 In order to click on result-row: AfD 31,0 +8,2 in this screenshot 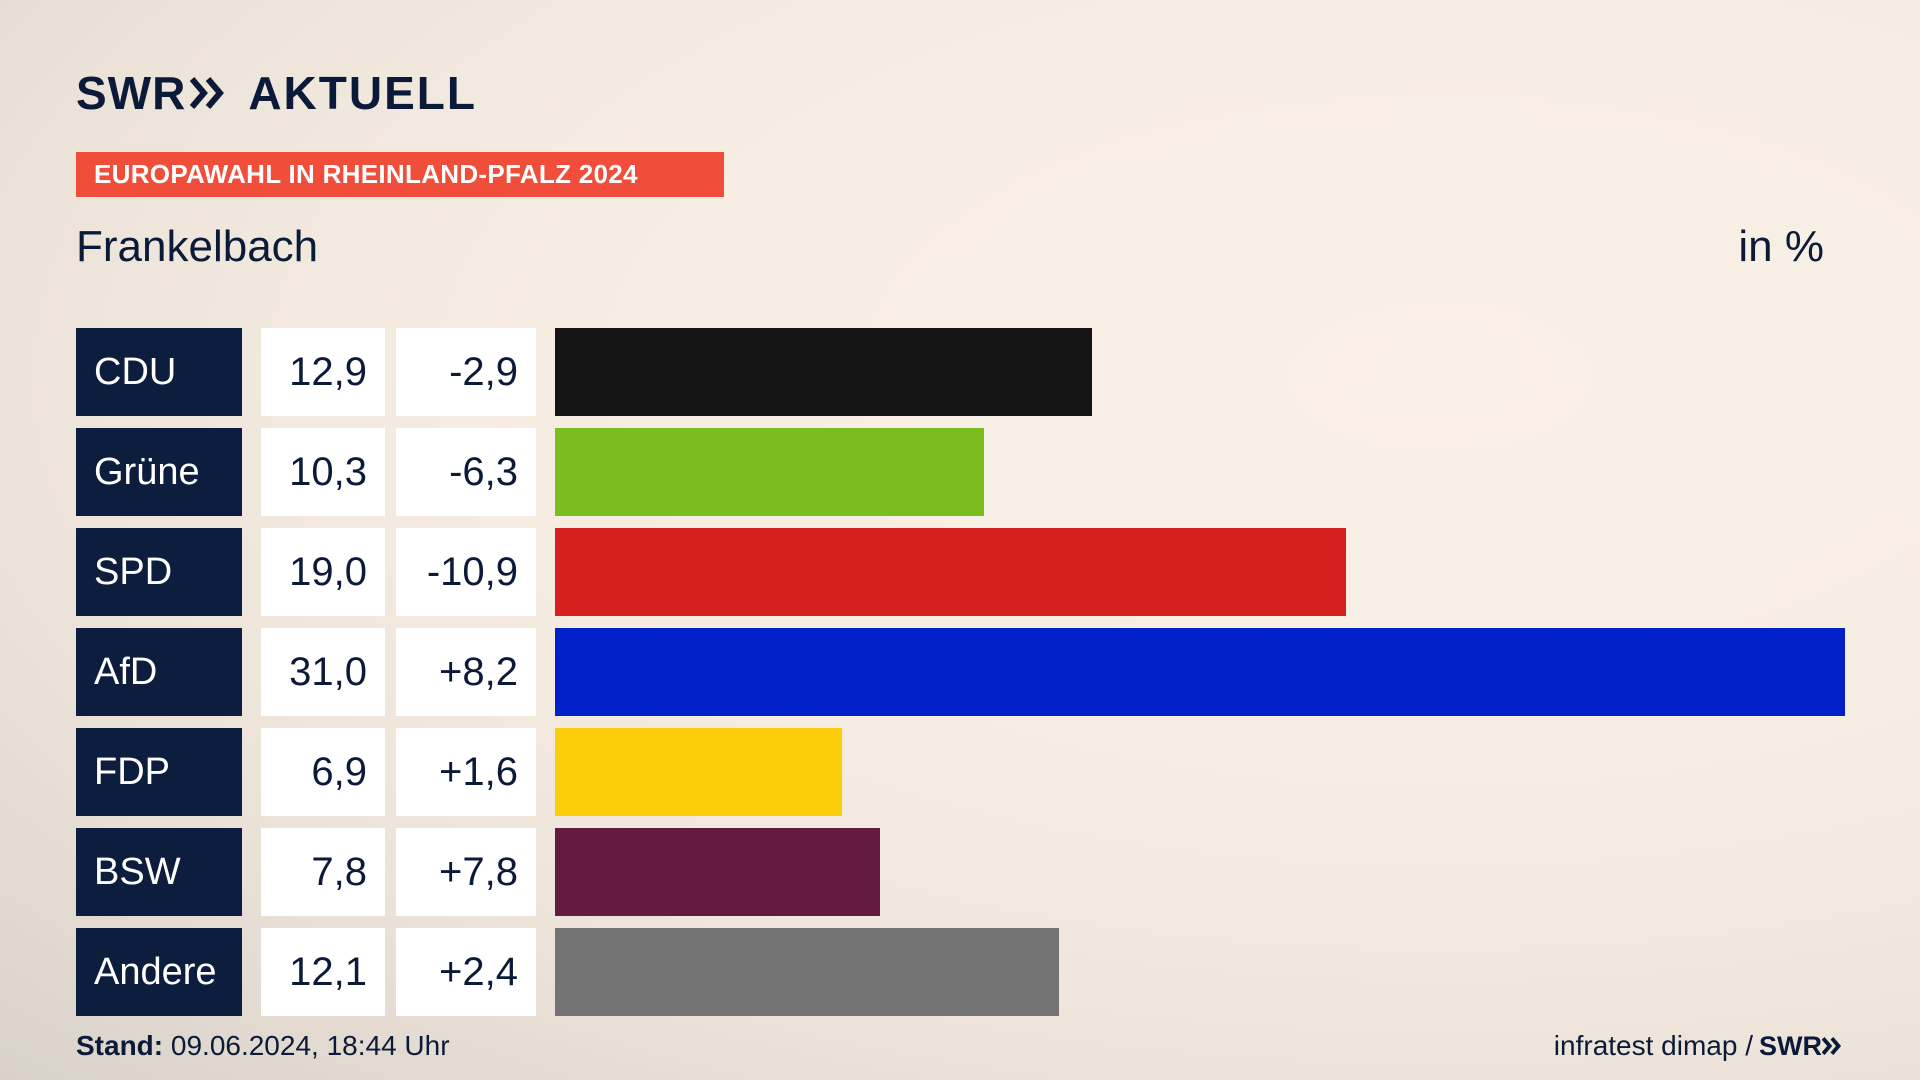, I will do `click(960, 672)`.